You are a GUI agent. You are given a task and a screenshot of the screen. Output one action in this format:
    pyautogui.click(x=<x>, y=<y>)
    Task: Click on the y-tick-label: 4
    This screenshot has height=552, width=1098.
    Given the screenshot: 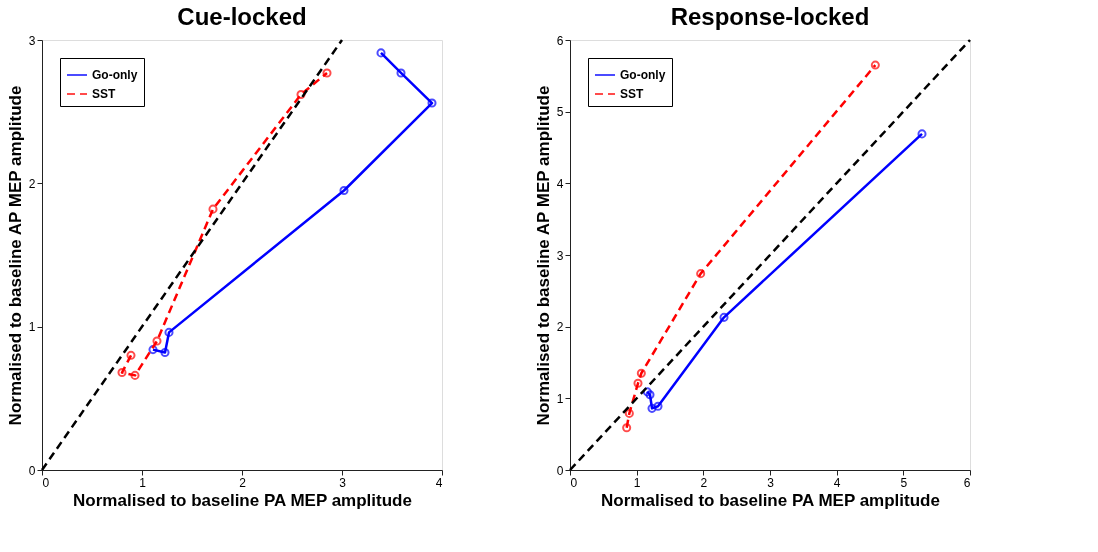 What is the action you would take?
    pyautogui.click(x=560, y=183)
    